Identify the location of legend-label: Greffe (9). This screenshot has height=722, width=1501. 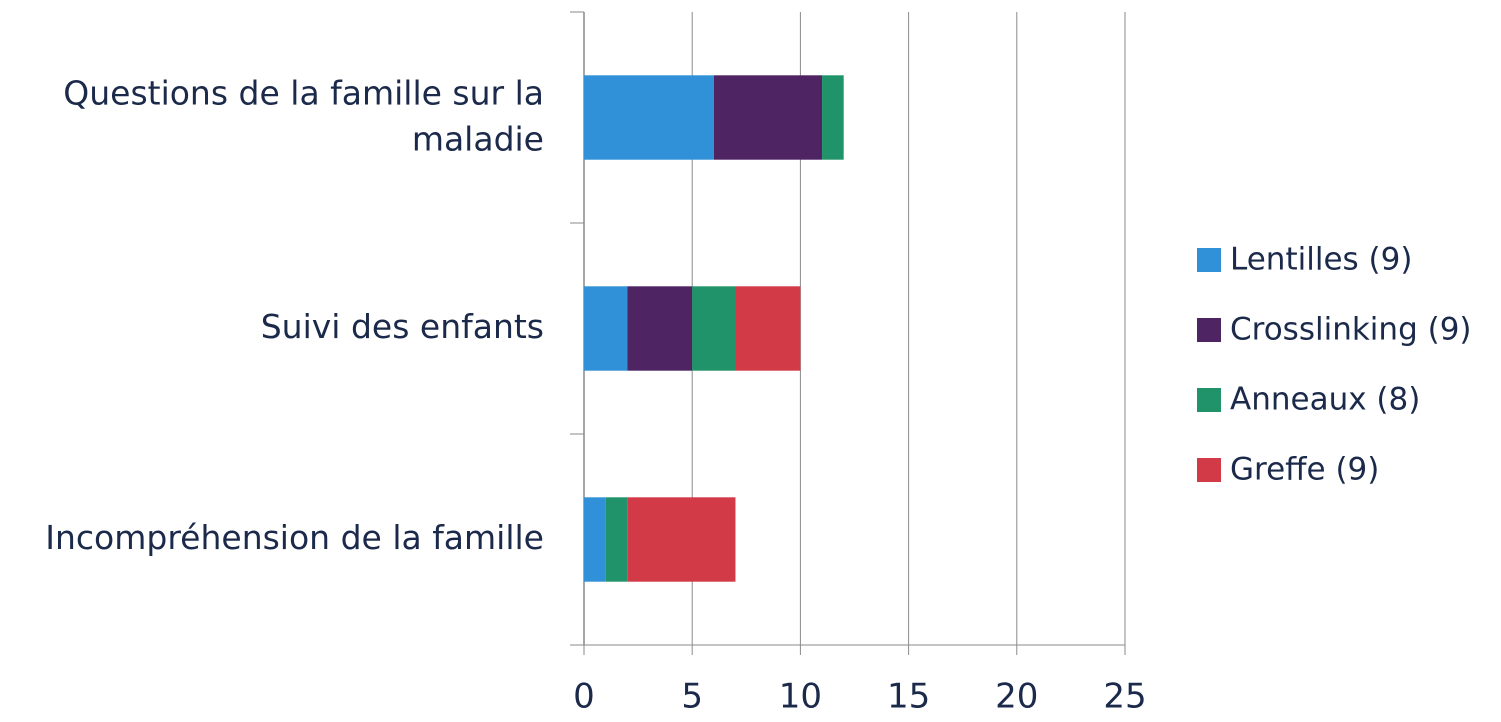
(1304, 470).